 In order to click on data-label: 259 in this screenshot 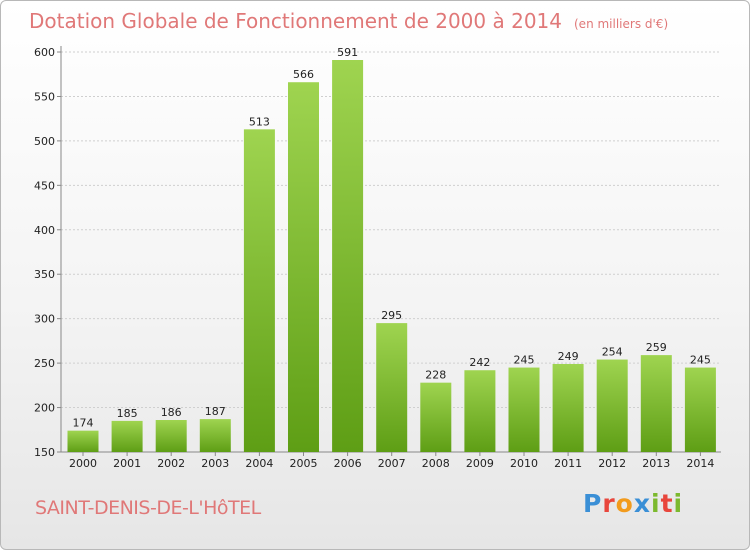, I will do `click(656, 347)`.